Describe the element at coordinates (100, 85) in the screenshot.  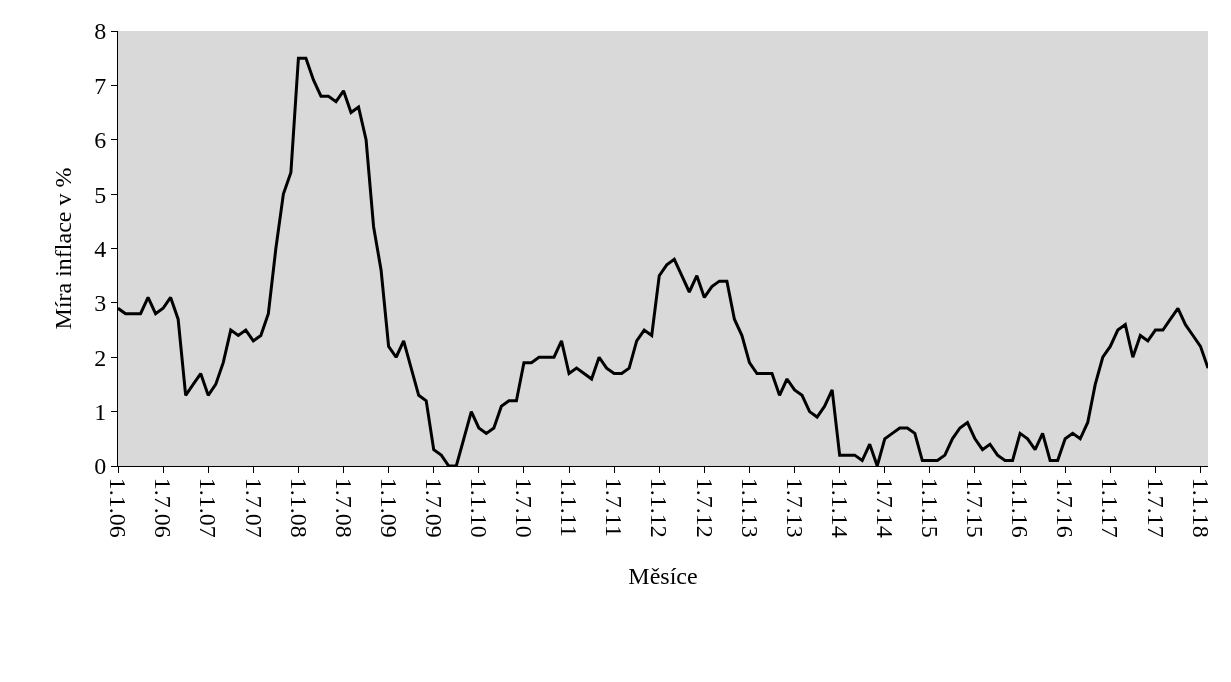
I see `y-tick-label: 7` at that location.